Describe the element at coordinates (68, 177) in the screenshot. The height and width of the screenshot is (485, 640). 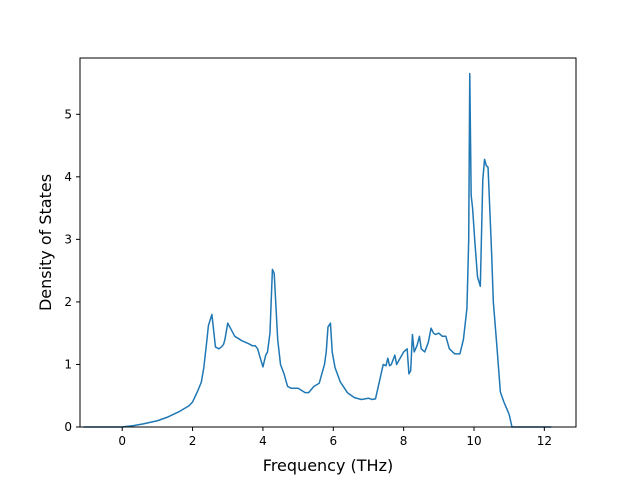
I see `y-tick-label: 4` at that location.